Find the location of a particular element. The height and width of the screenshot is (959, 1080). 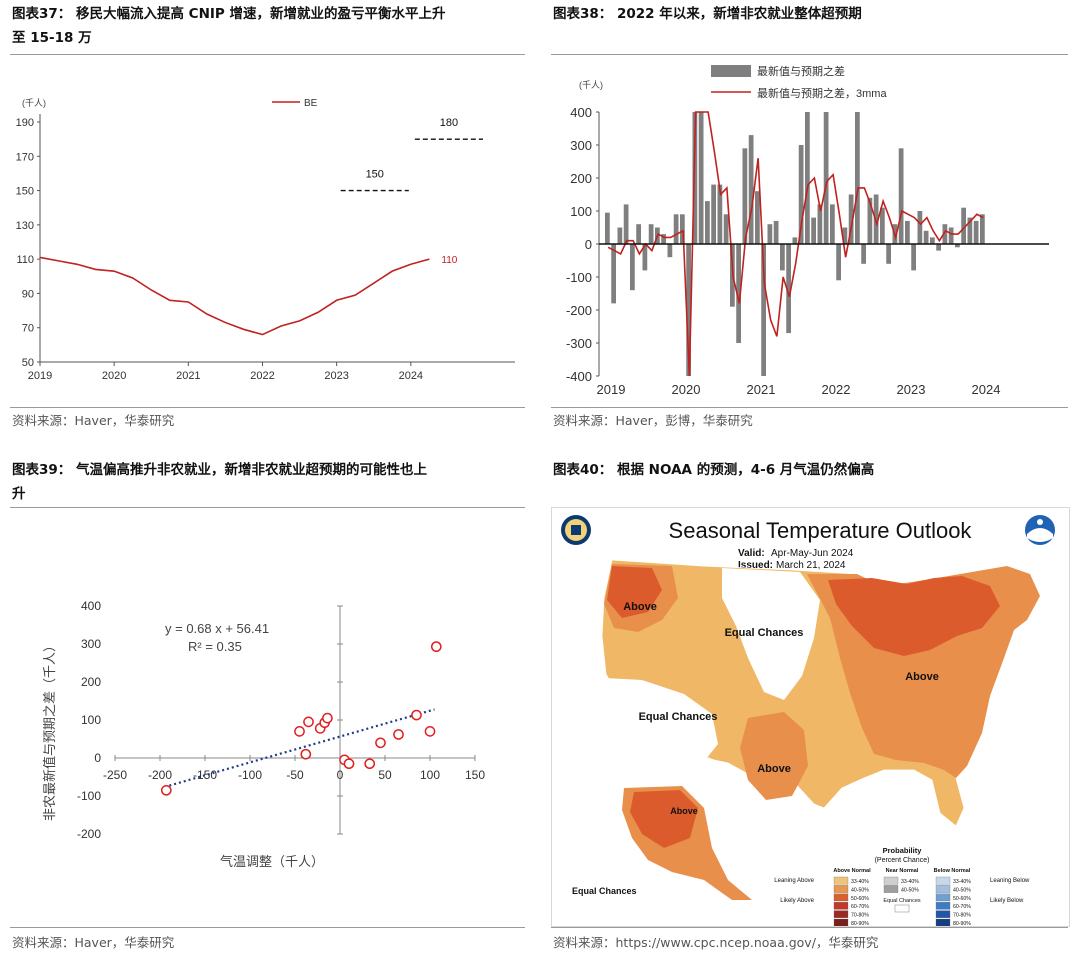

fig40-source: 资料来源：https://www.cpc.ncep.noaa.gov/，华泰研究 is located at coordinates (716, 942).